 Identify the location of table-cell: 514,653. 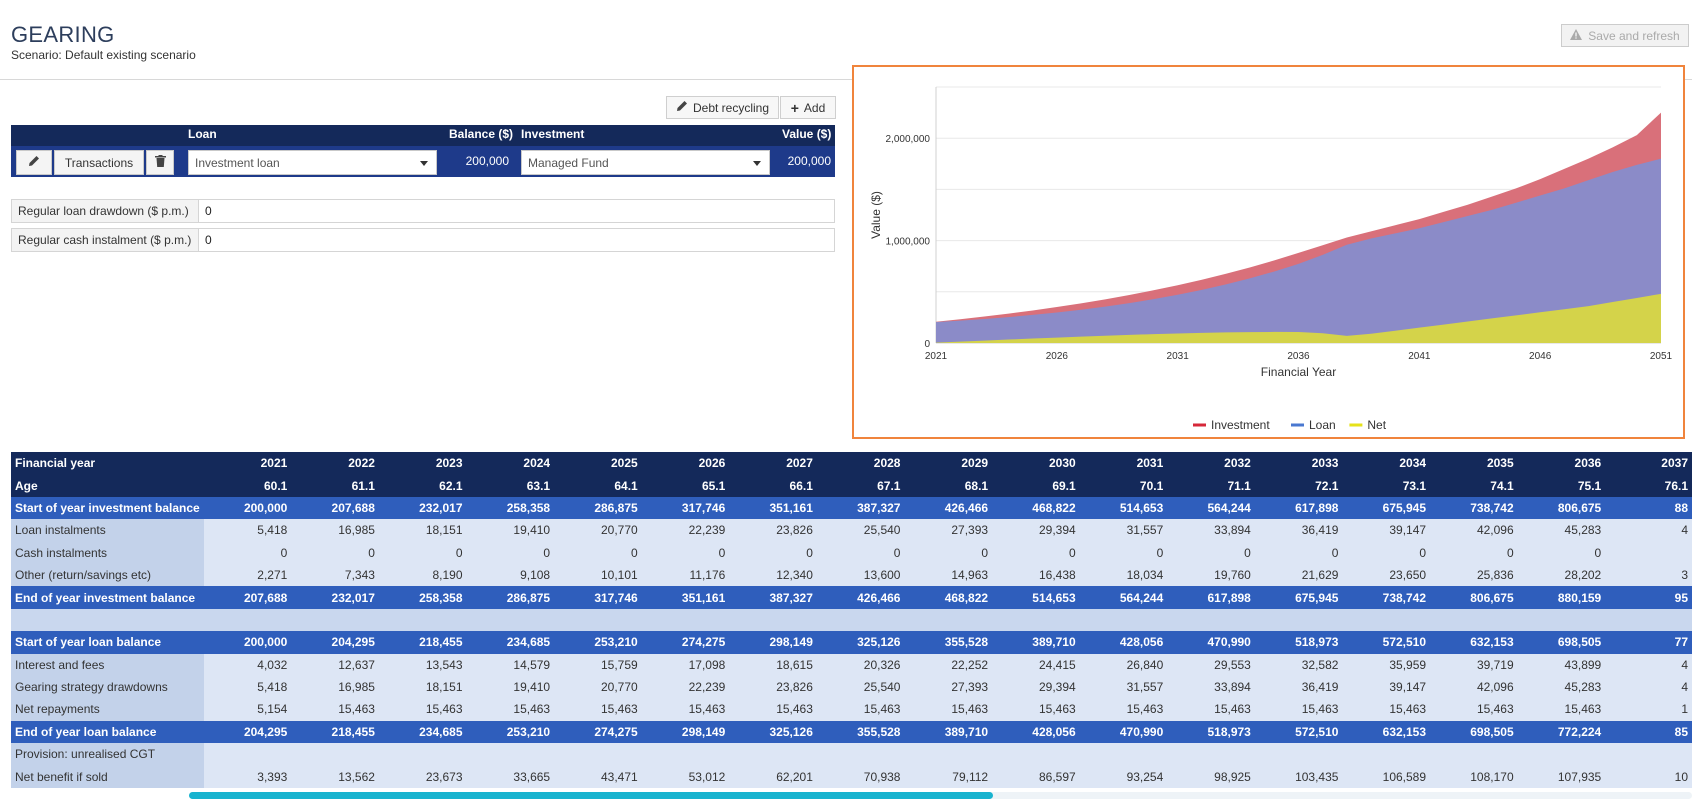
(1036, 597).